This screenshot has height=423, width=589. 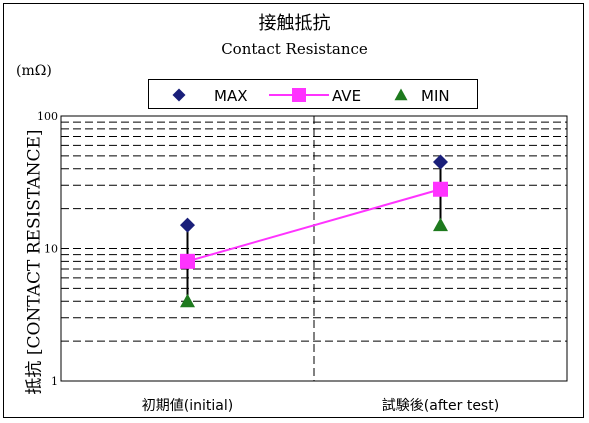 What do you see at coordinates (230, 96) in the screenshot?
I see `legend-label-max: MAX` at bounding box center [230, 96].